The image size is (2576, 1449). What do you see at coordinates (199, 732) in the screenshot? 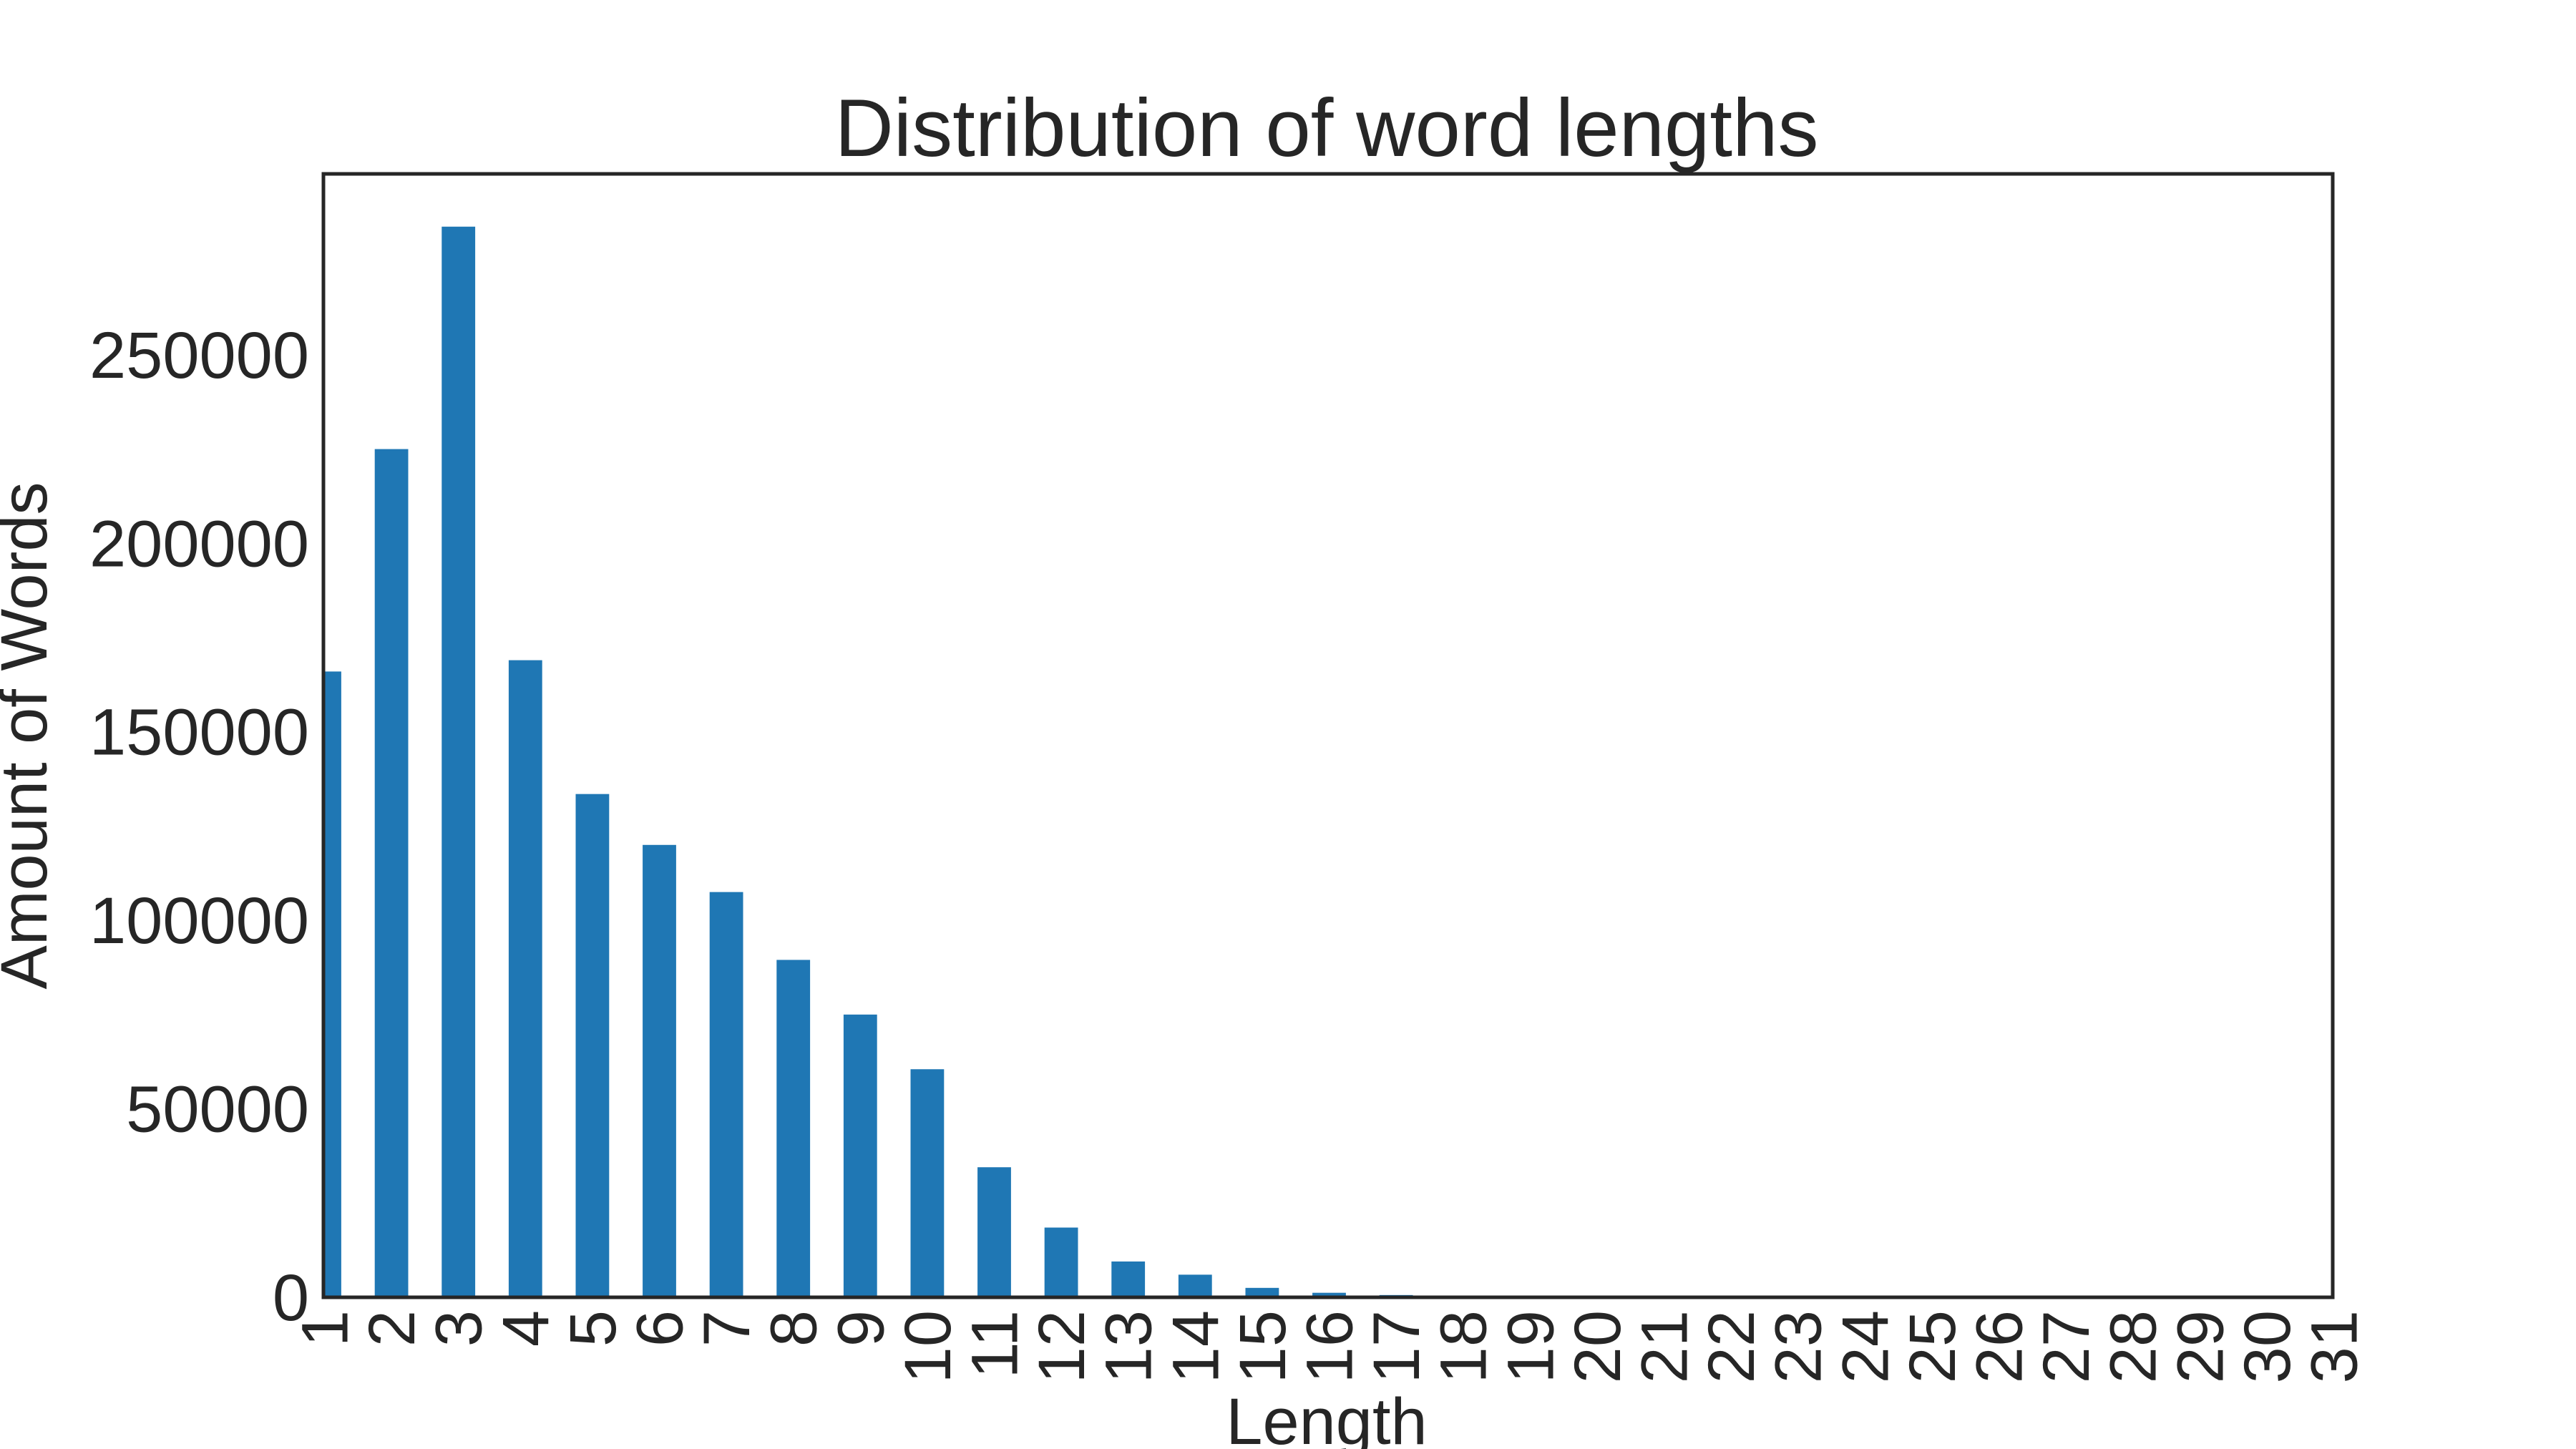
I see `y-tick-label: 150000` at bounding box center [199, 732].